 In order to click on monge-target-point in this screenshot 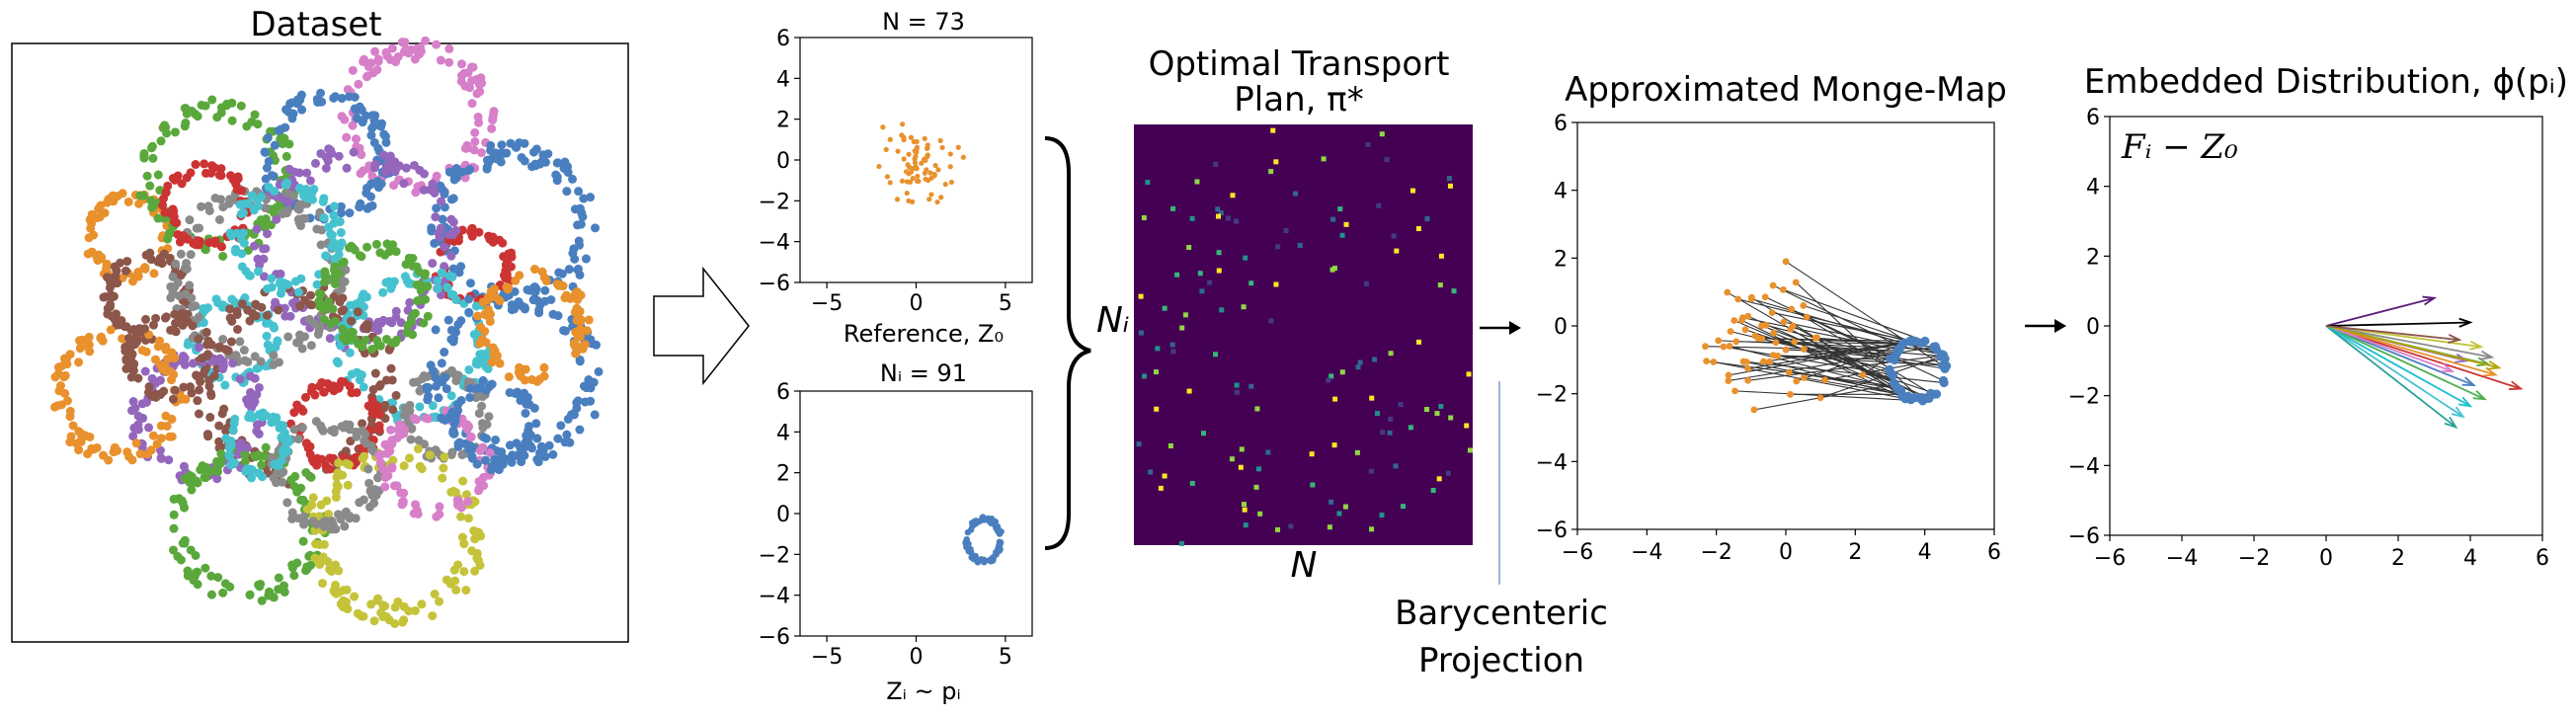, I will do `click(1910, 398)`.